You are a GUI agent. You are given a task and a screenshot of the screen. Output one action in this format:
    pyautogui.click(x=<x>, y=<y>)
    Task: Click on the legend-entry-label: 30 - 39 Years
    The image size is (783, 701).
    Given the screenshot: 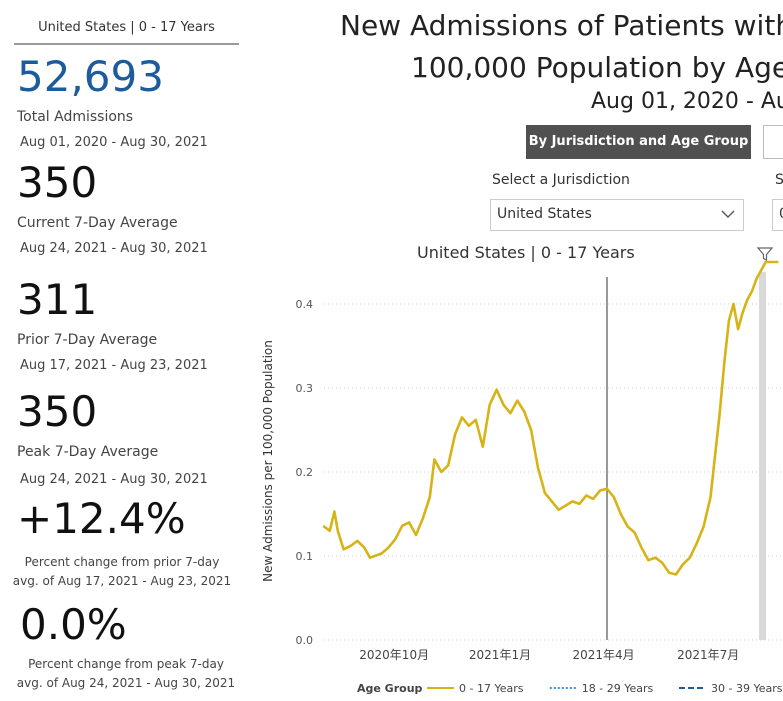 What is the action you would take?
    pyautogui.click(x=747, y=688)
    